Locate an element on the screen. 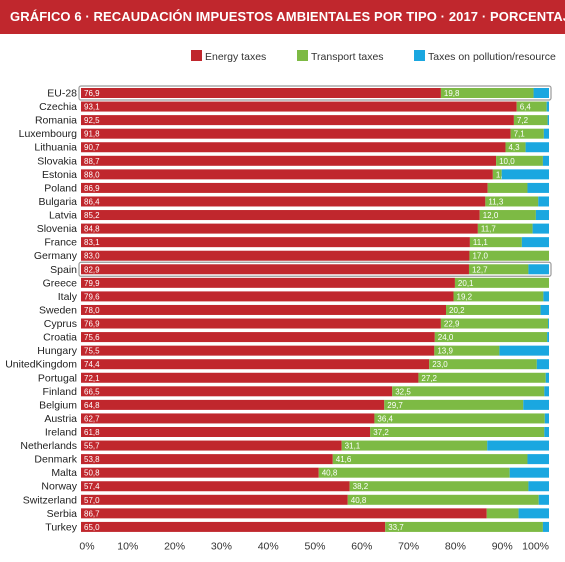  bar-row: Poland 86,9 is located at coordinates (296, 188).